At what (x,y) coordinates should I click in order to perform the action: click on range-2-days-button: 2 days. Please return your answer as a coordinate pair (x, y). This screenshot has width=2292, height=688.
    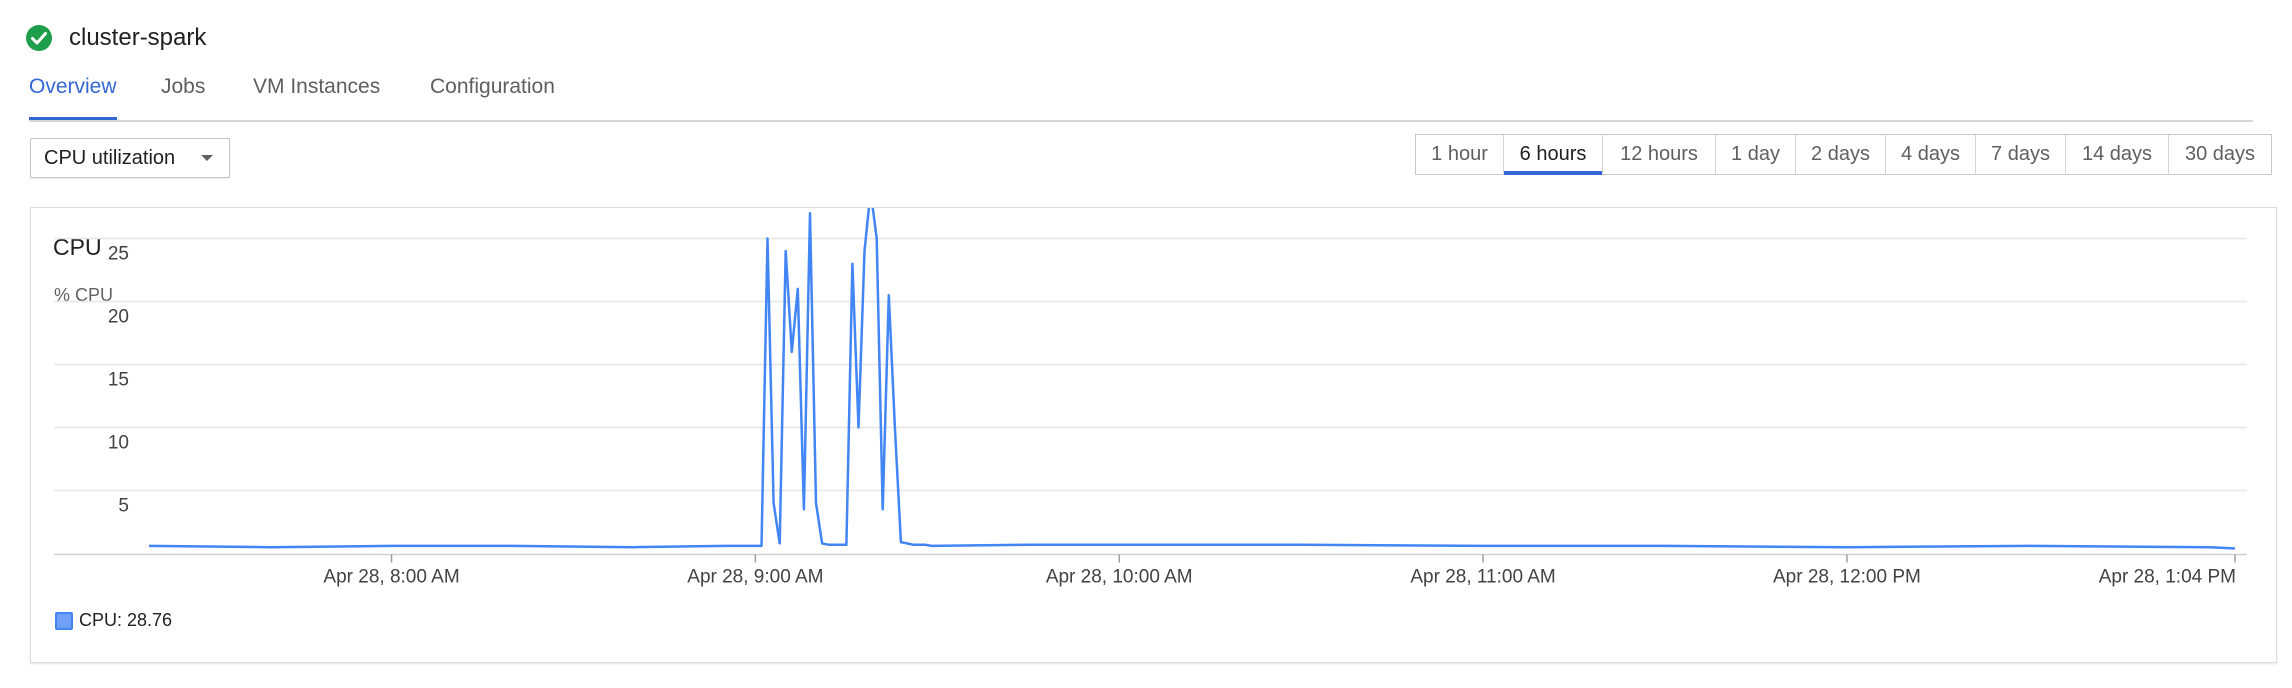
    Looking at the image, I should click on (1841, 154).